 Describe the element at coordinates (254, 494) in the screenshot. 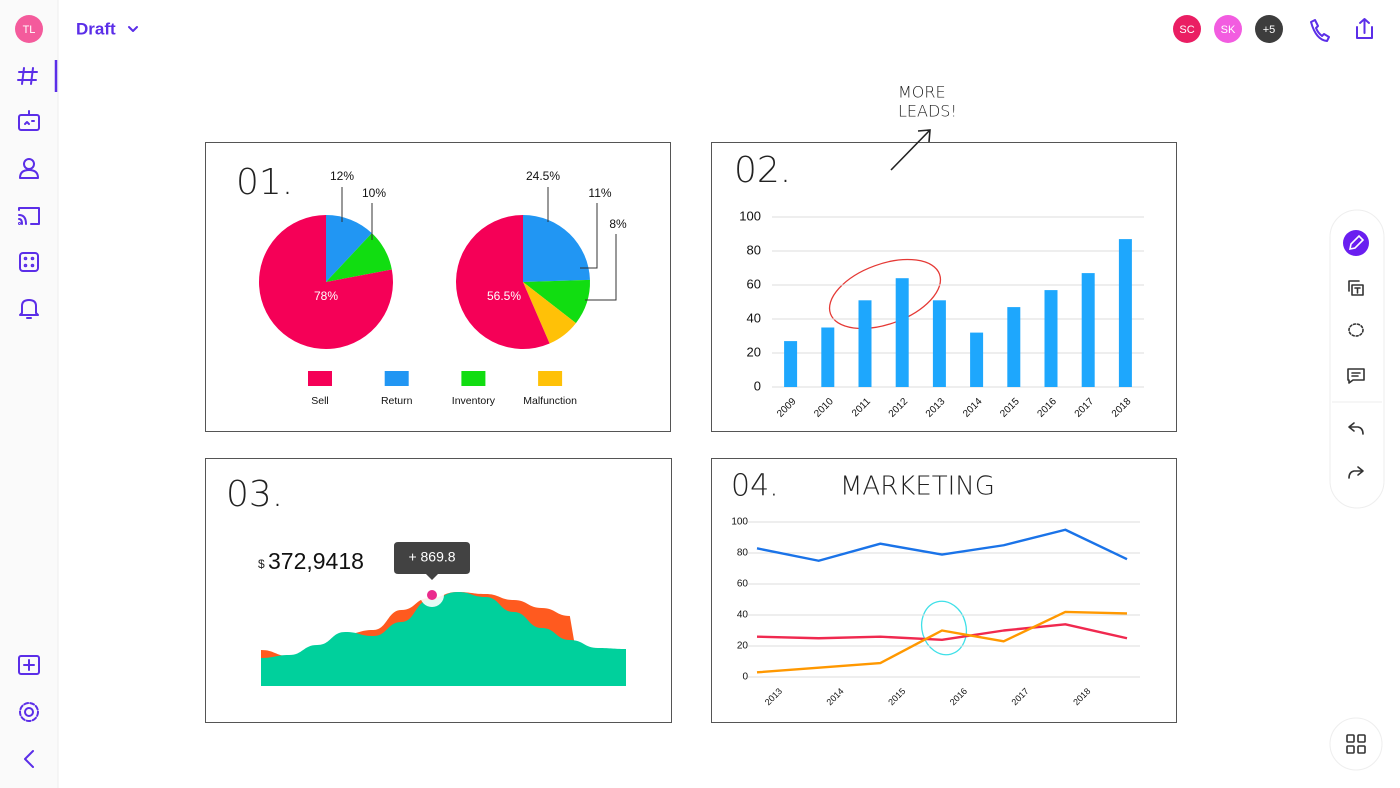

I see `panel-label: 03.` at that location.